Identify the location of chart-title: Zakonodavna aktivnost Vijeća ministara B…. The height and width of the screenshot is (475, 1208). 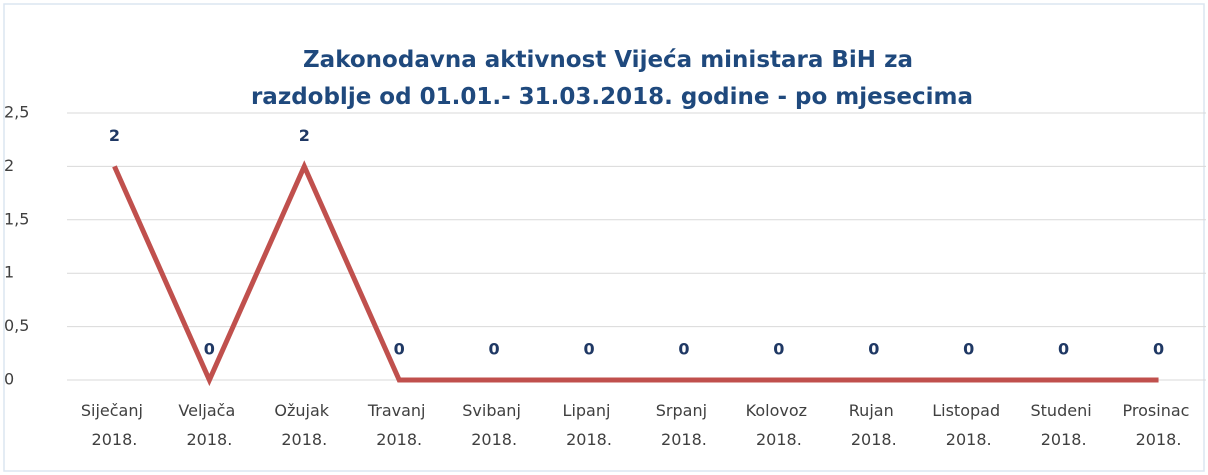
(612, 78).